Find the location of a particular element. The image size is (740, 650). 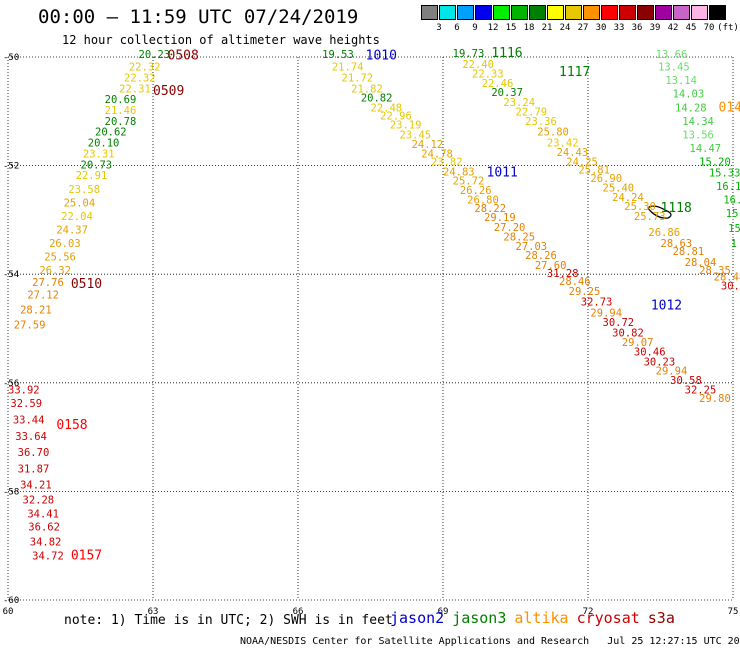

wave-height-value: 22.79 is located at coordinates (532, 113).